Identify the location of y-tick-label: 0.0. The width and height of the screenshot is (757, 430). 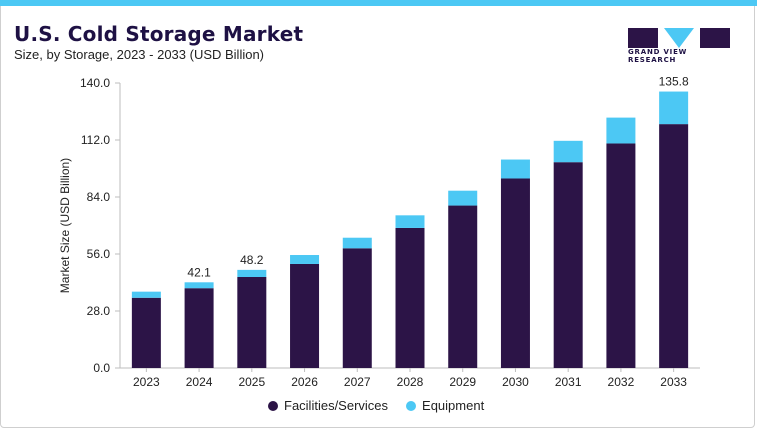
(101, 368).